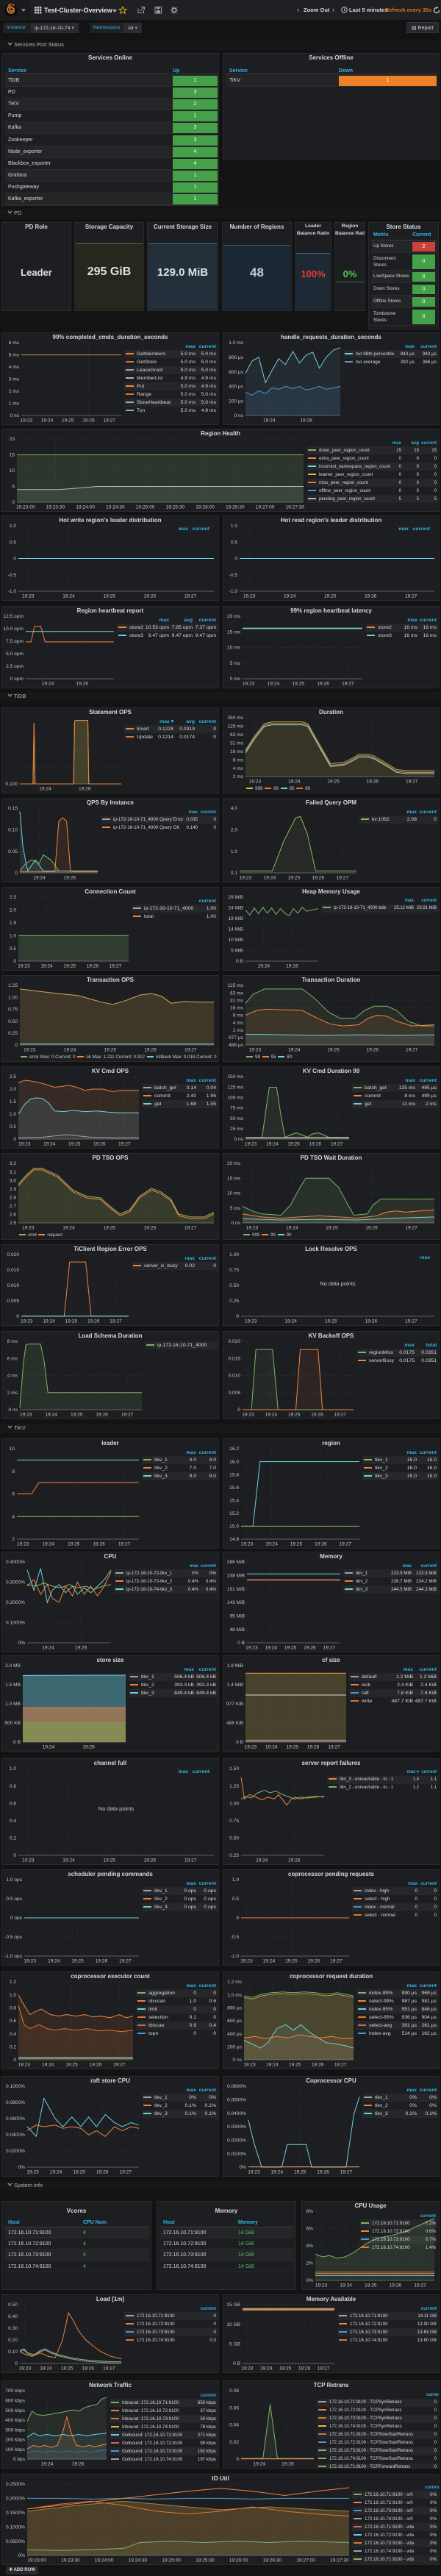  What do you see at coordinates (13, 1838) in the screenshot?
I see `svg-text: 0.2` at bounding box center [13, 1838].